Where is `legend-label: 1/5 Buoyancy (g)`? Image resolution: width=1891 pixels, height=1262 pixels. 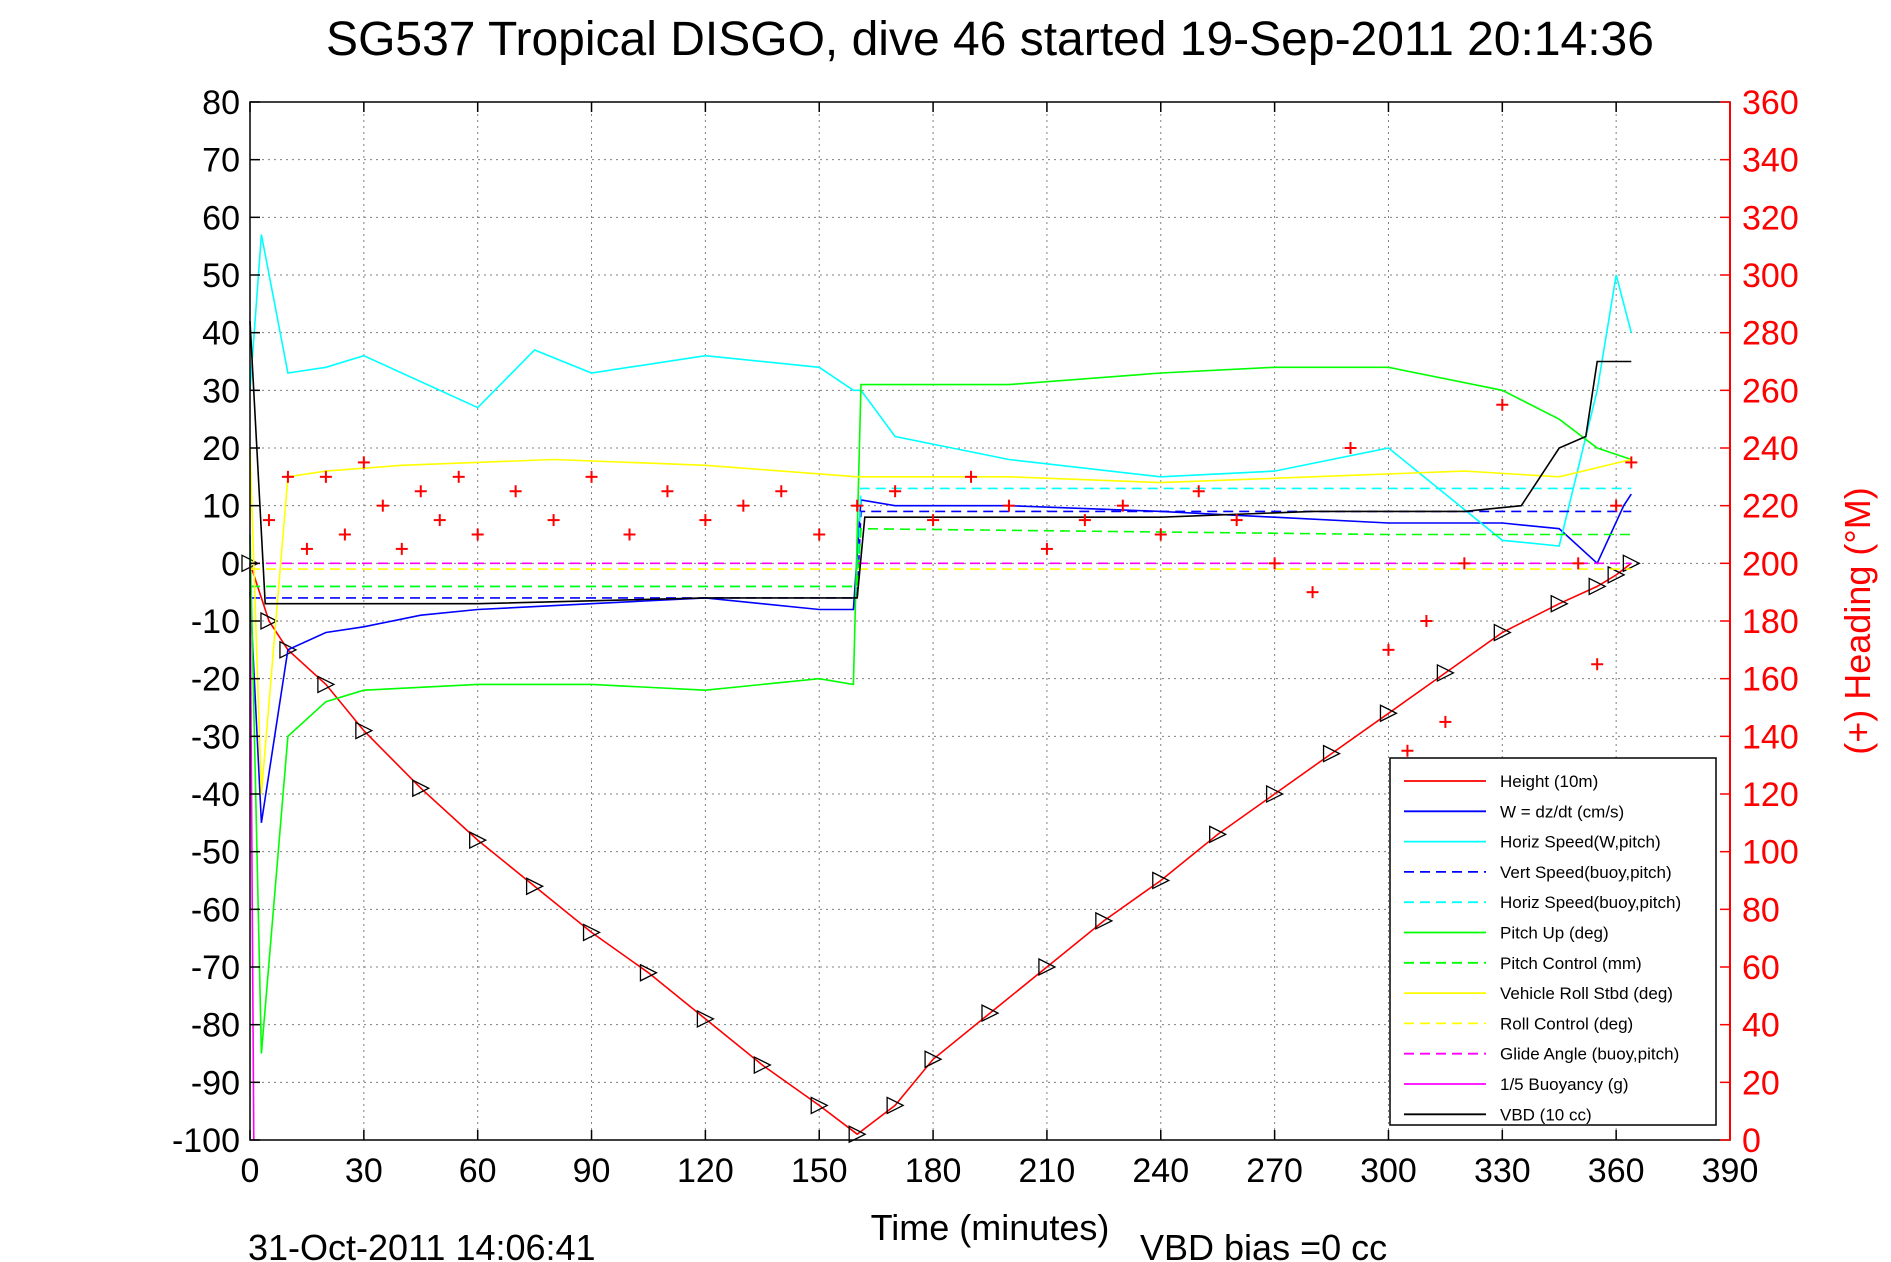
legend-label: 1/5 Buoyancy (g) is located at coordinates (1564, 1084).